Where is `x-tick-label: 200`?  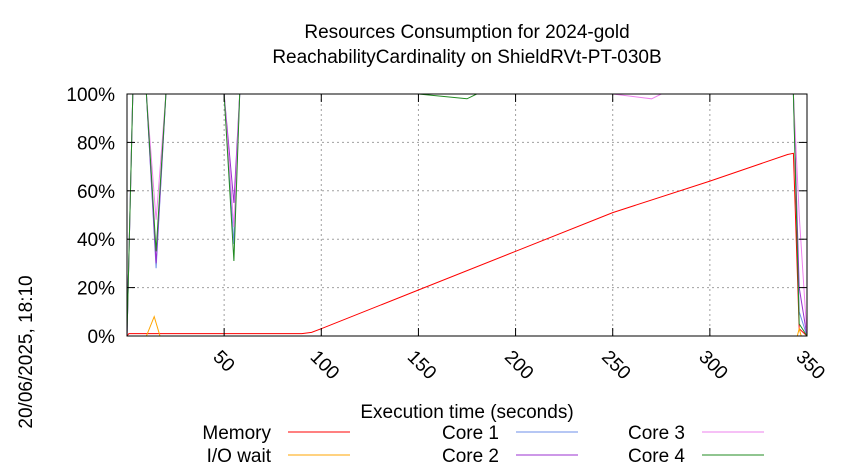
x-tick-label: 200 is located at coordinates (518, 365).